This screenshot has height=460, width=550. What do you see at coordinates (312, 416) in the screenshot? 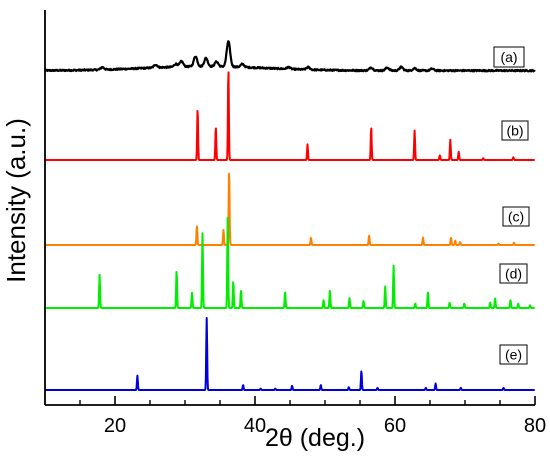
I see `x-ticks: 20 40 60 80` at bounding box center [312, 416].